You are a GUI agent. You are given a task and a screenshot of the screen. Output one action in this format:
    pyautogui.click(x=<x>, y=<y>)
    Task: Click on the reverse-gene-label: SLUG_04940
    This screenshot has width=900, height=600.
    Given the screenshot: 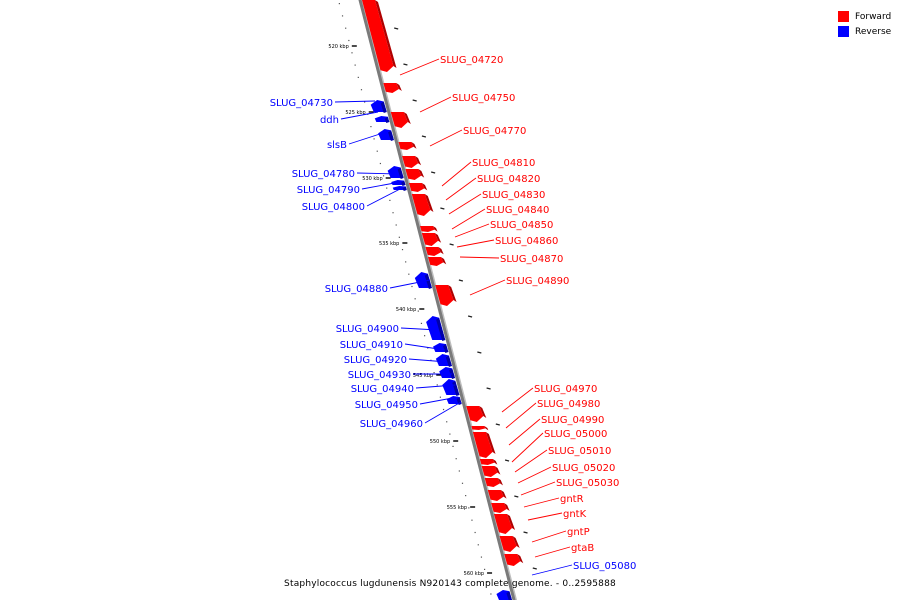 What is the action you would take?
    pyautogui.click(x=382, y=389)
    